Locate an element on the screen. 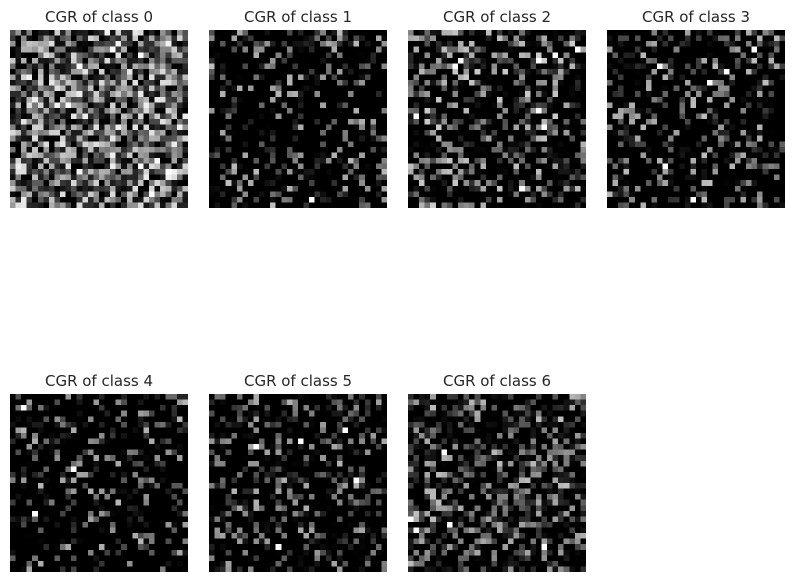 The height and width of the screenshot is (582, 794). panel-title: CGR of class 0 is located at coordinates (99, 17).